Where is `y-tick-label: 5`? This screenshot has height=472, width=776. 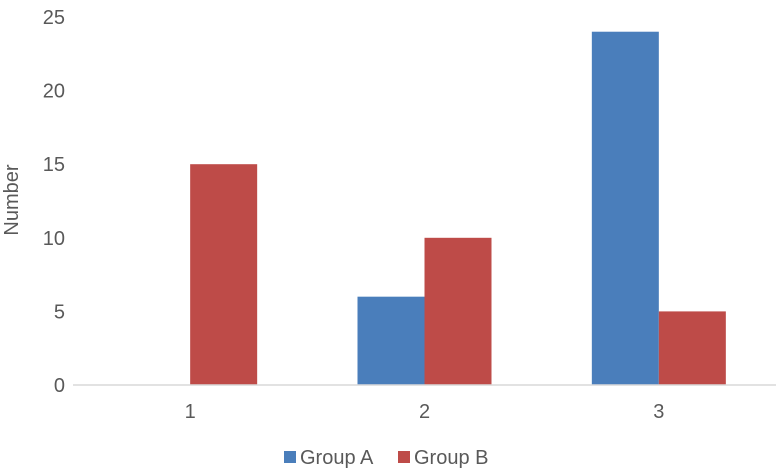 y-tick-label: 5 is located at coordinates (59, 312).